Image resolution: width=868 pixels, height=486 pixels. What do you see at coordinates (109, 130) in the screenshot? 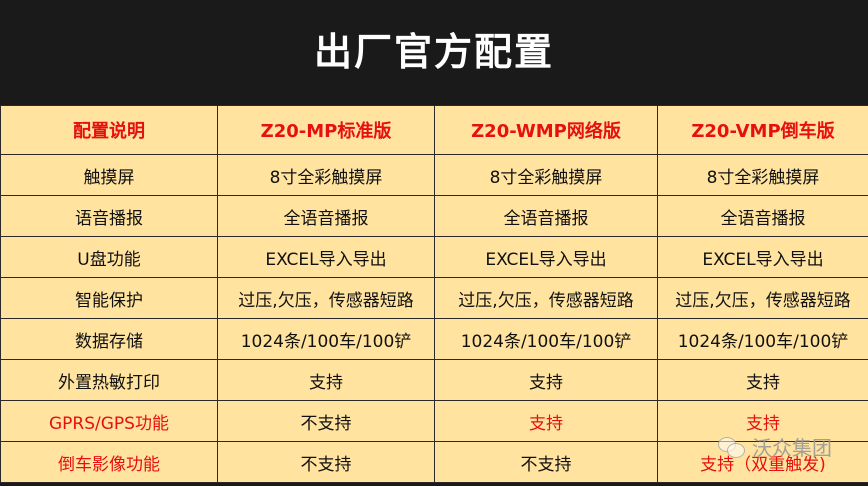
I see `header-cell: 配置说明` at bounding box center [109, 130].